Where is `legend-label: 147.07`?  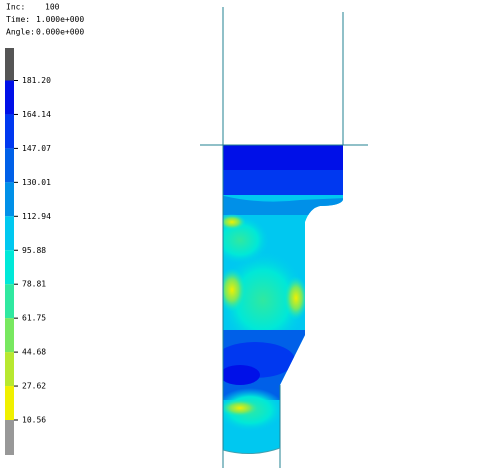
legend-label: 147.07 is located at coordinates (36, 148).